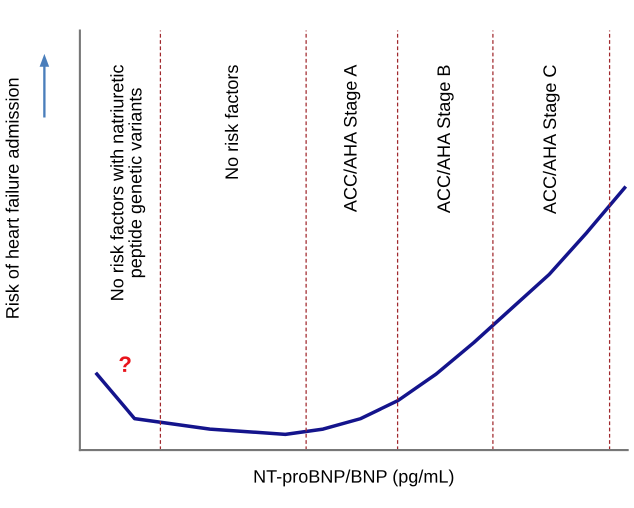  Describe the element at coordinates (128, 182) in the screenshot. I see `annotation: No risk factors with natriuretic peptide genetic variants` at that location.